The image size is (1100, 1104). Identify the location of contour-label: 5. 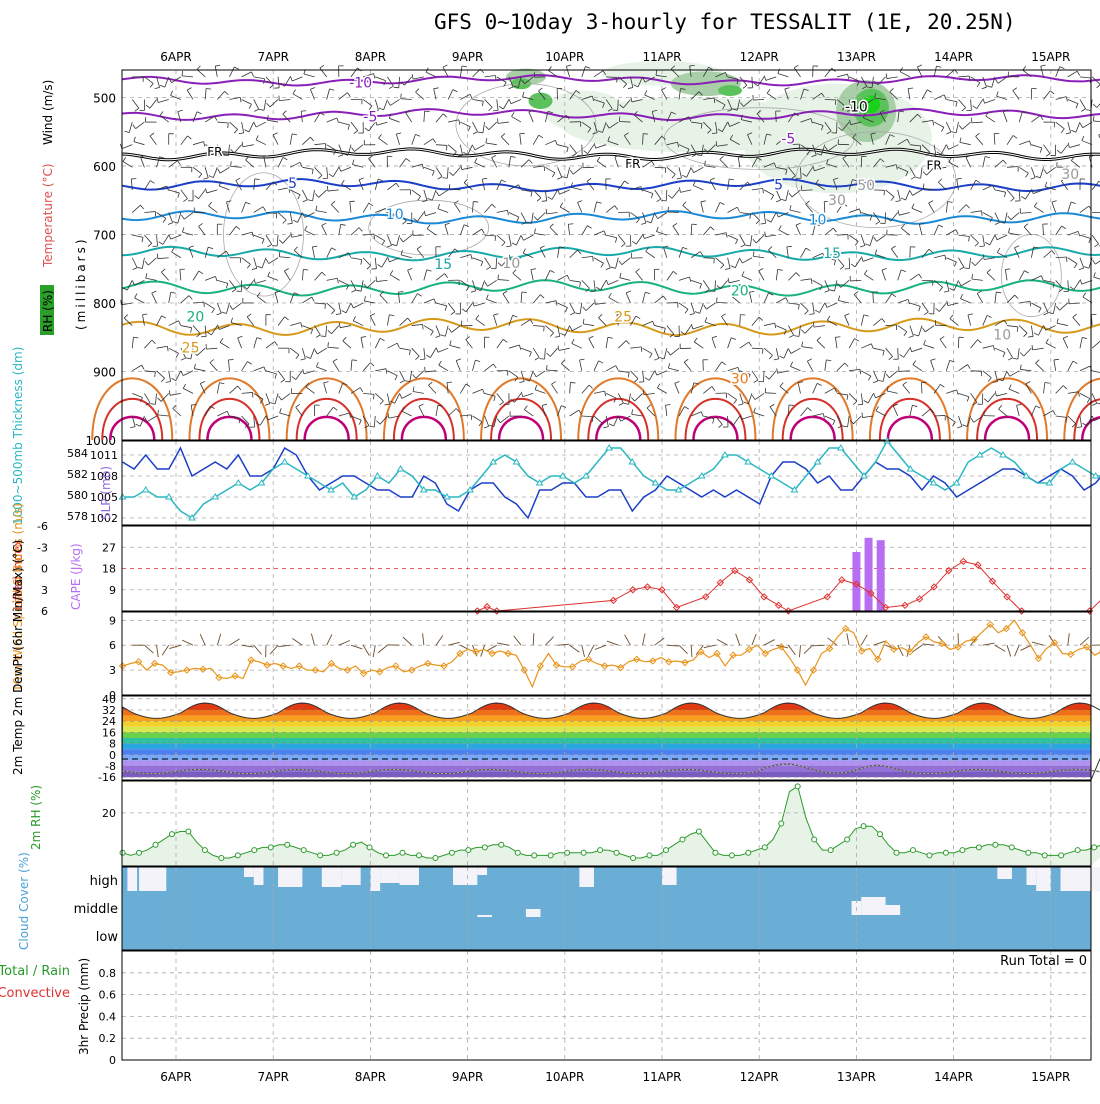
(292, 184).